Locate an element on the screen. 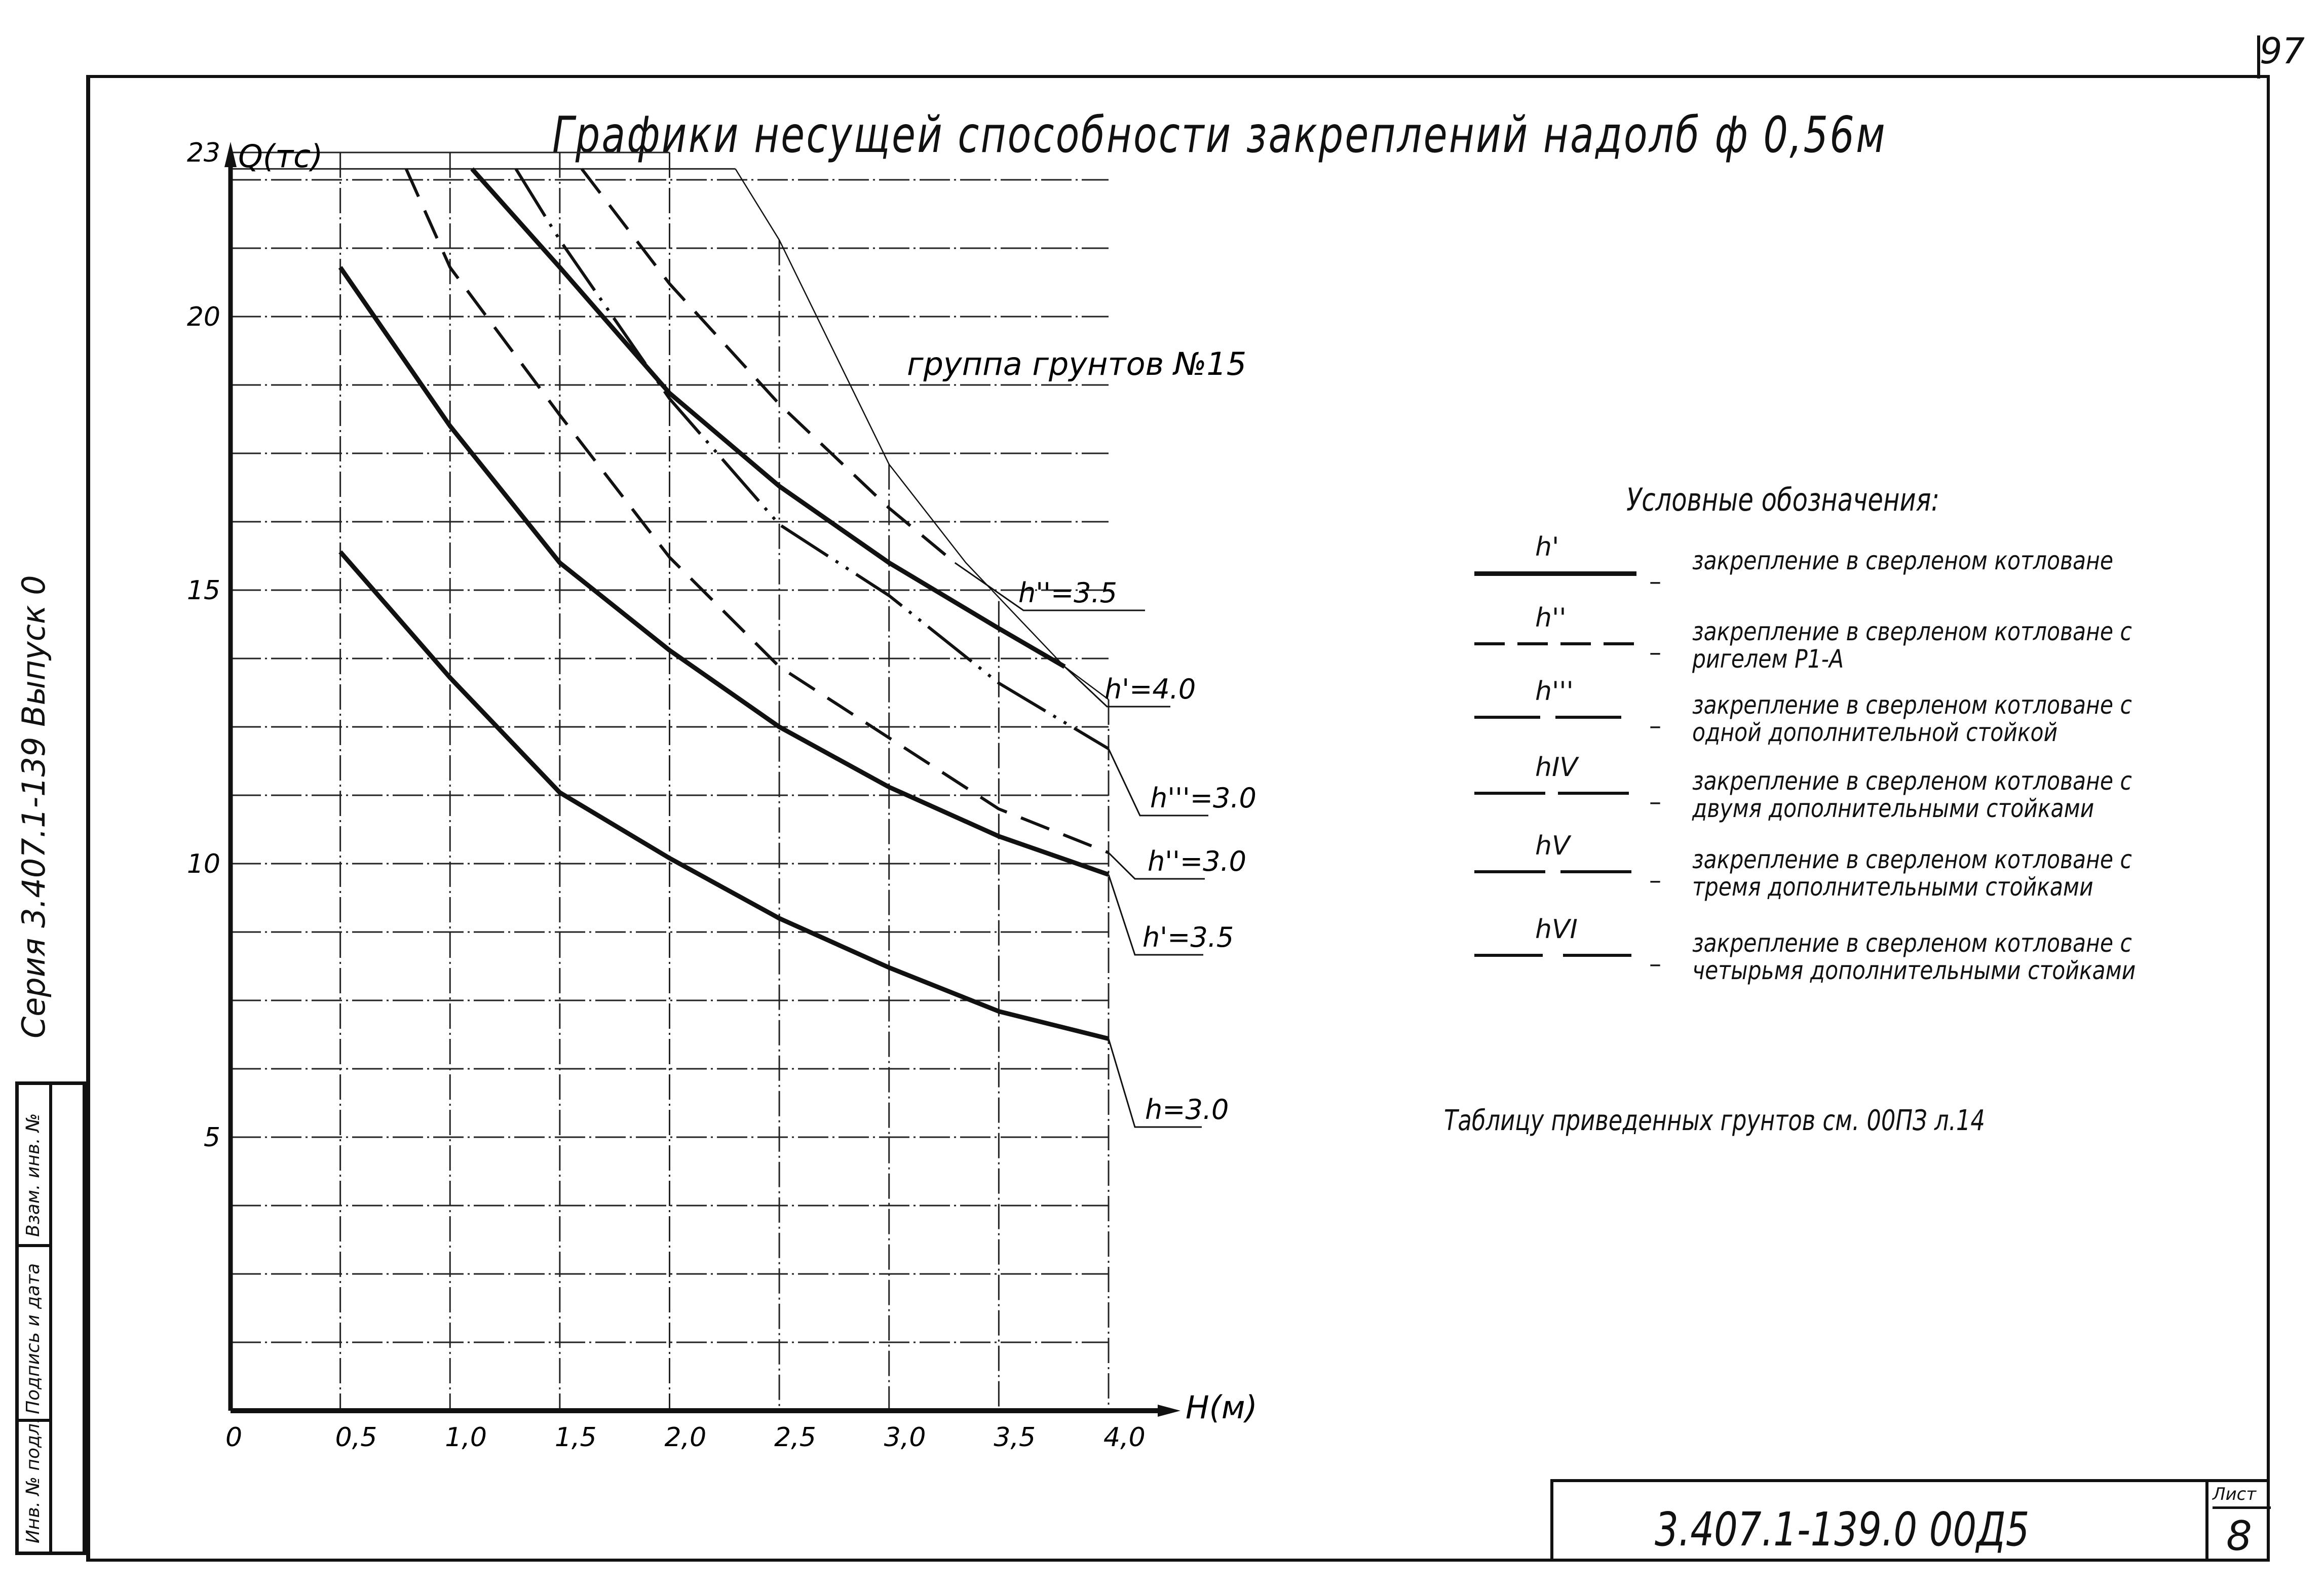 Image resolution: width=2324 pixels, height=1589 pixels. legend-description: закрепление в сверленом котловане is located at coordinates (1902, 560).